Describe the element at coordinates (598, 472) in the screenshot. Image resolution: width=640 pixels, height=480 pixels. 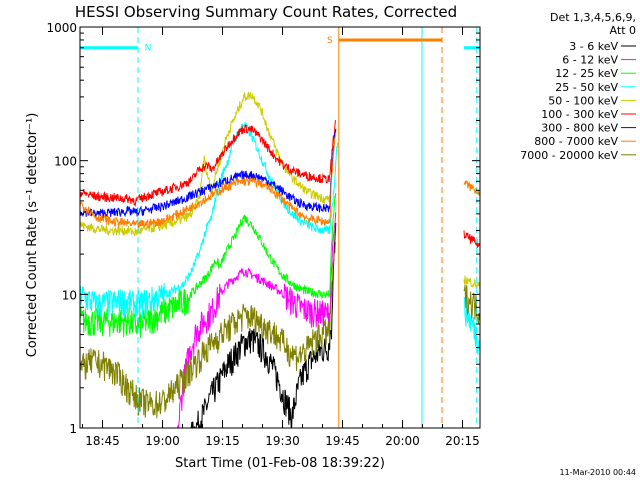
I see `timestamp: 11-Mar-2010 00:44` at that location.